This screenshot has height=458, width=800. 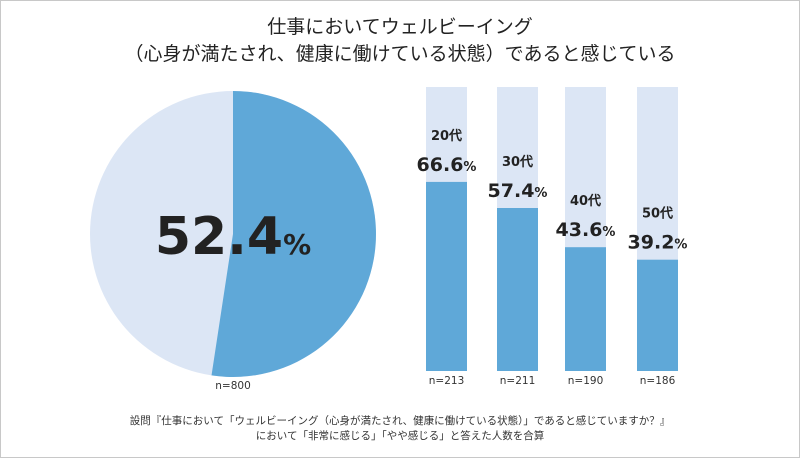 What do you see at coordinates (400, 436) in the screenshot?
I see `question-note-line2: において「非常に感じる」「やや感じる」と答えた人数を合算` at bounding box center [400, 436].